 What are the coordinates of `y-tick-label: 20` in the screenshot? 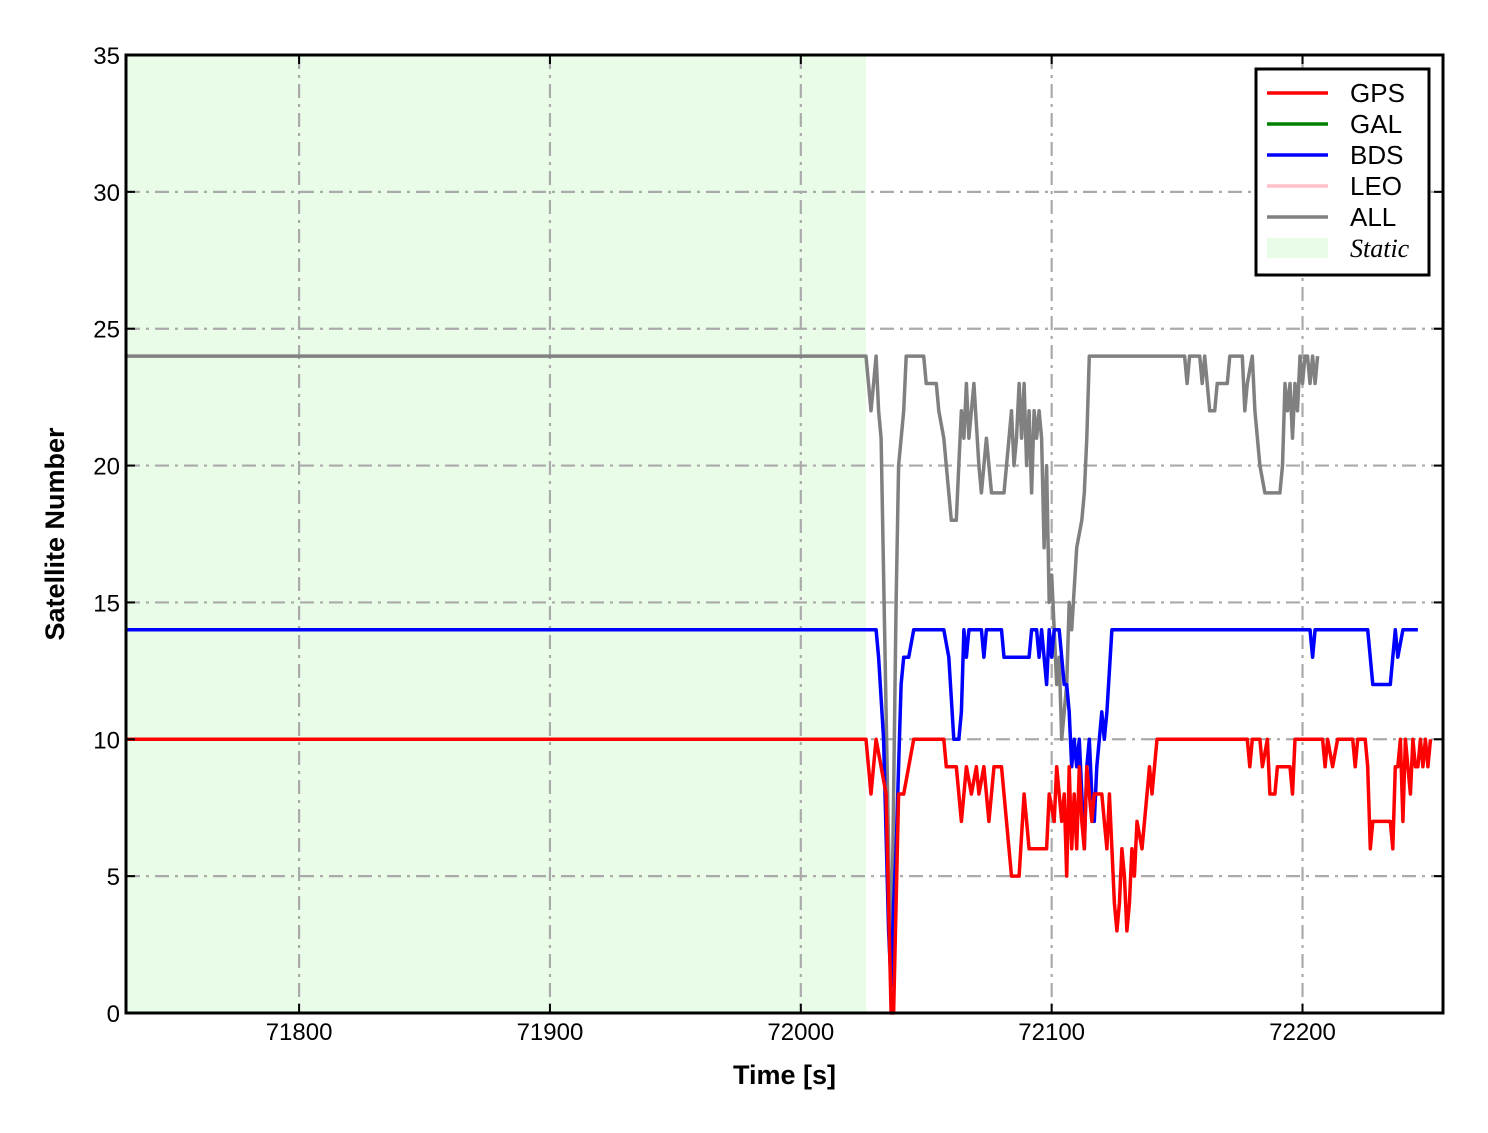 It's located at (106, 467).